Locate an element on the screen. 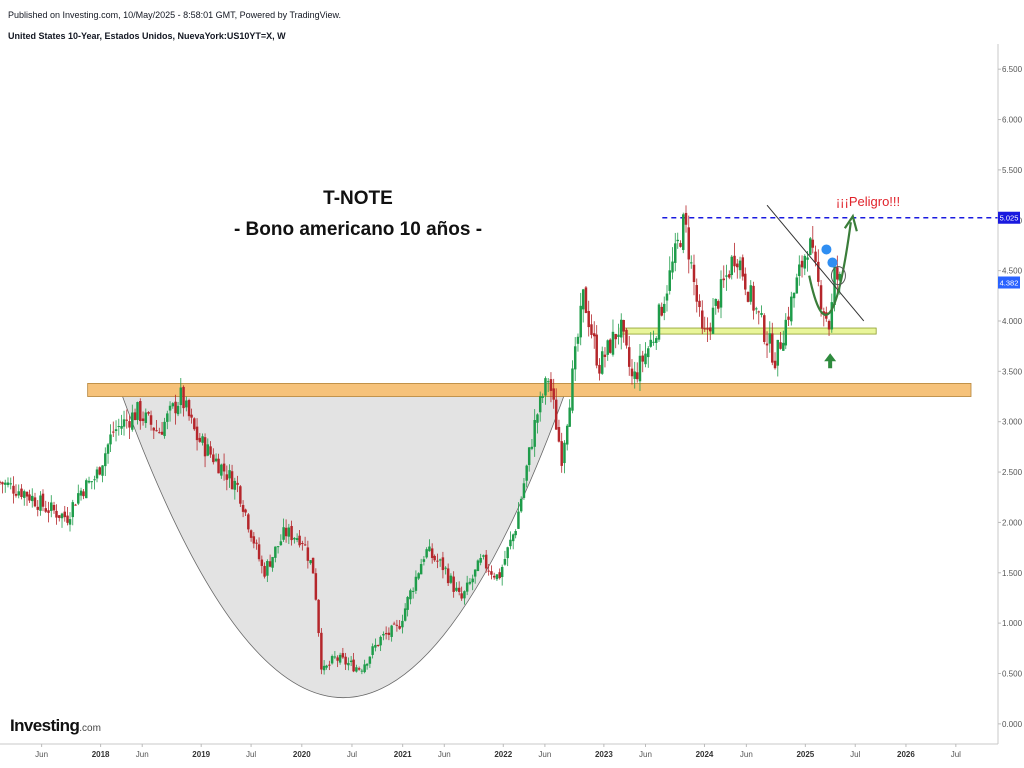  x-tick-label: 2026 is located at coordinates (906, 754).